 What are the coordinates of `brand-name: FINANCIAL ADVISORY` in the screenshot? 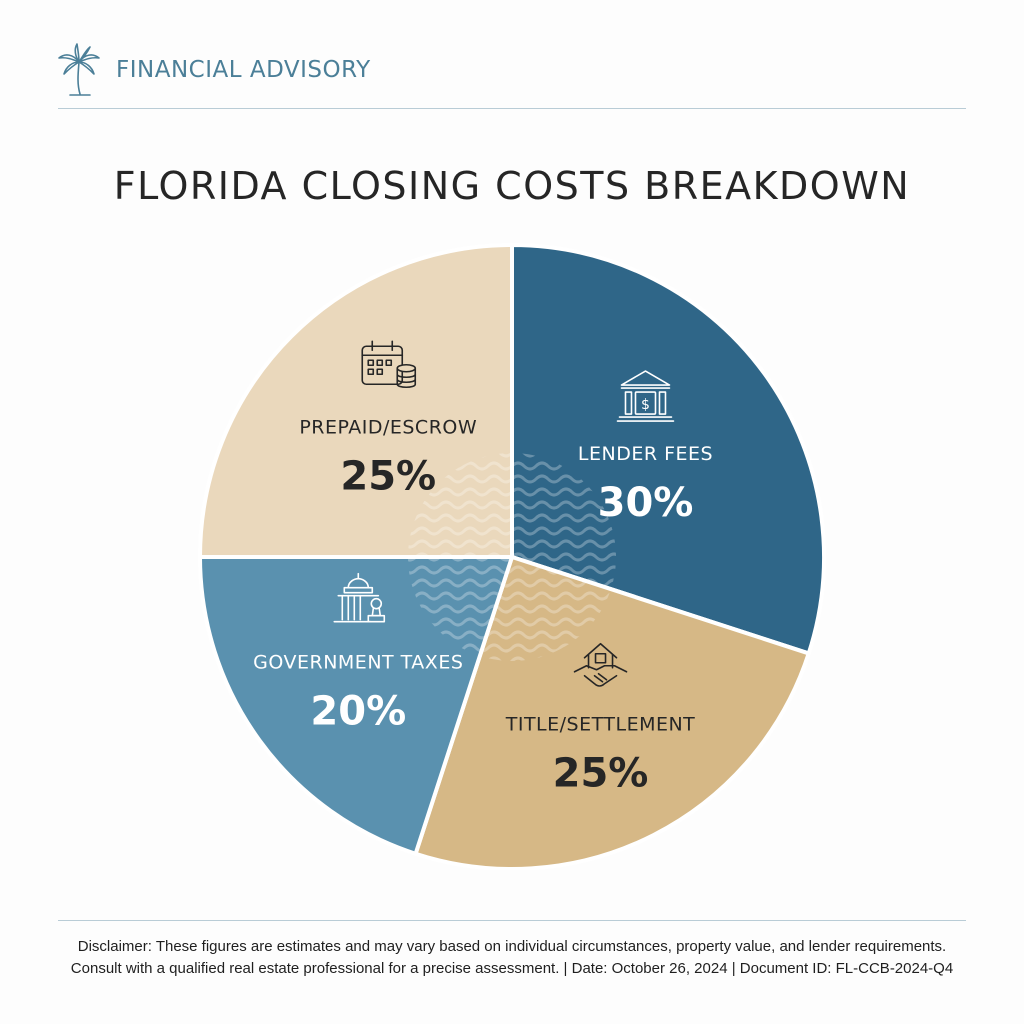 It's located at (243, 70).